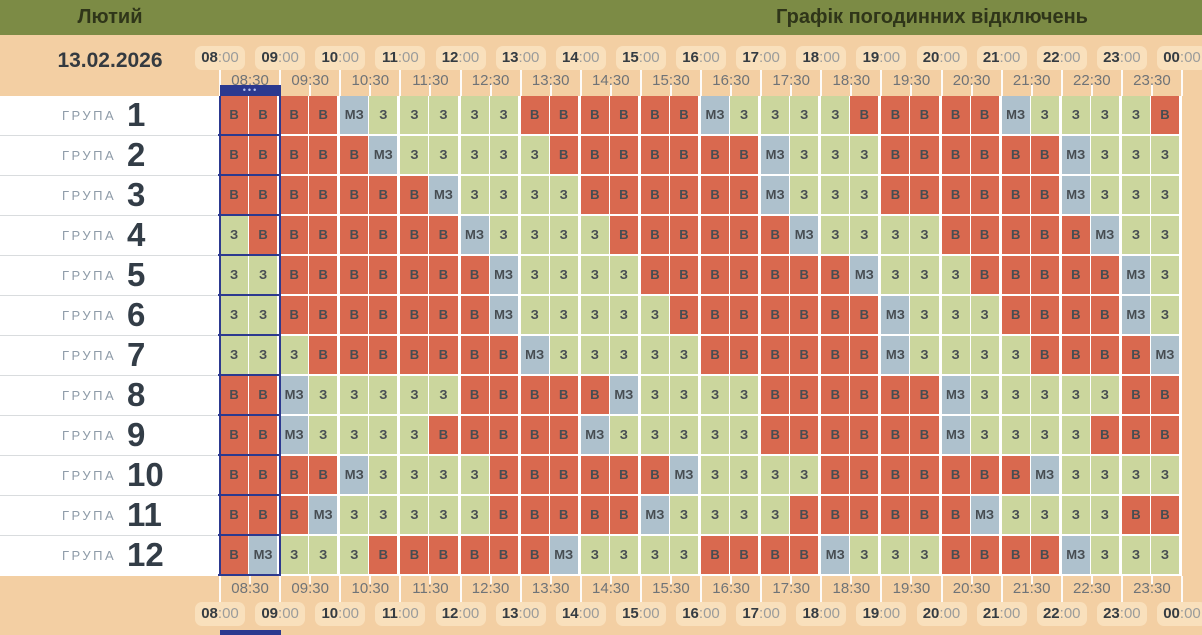 The width and height of the screenshot is (1202, 635). I want to click on half-hour-label: 20:30, so click(971, 80).